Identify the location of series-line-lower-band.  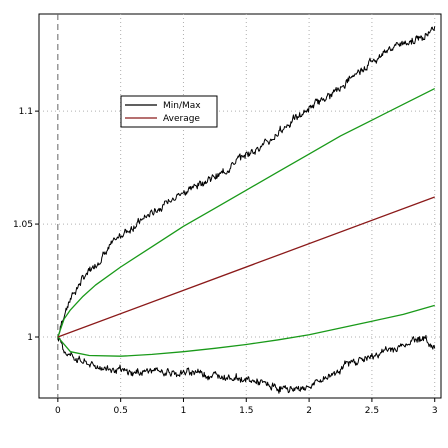
(246, 330).